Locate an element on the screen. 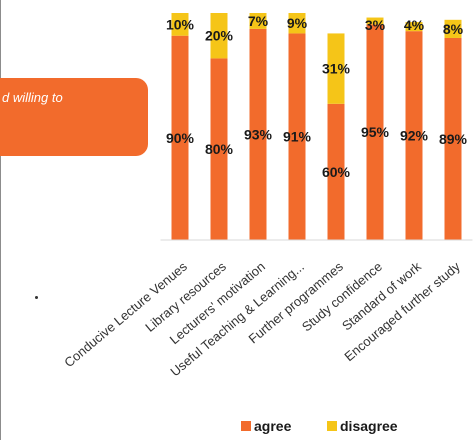 Image resolution: width=473 pixels, height=440 pixels. legend-swatch-agree is located at coordinates (246, 426).